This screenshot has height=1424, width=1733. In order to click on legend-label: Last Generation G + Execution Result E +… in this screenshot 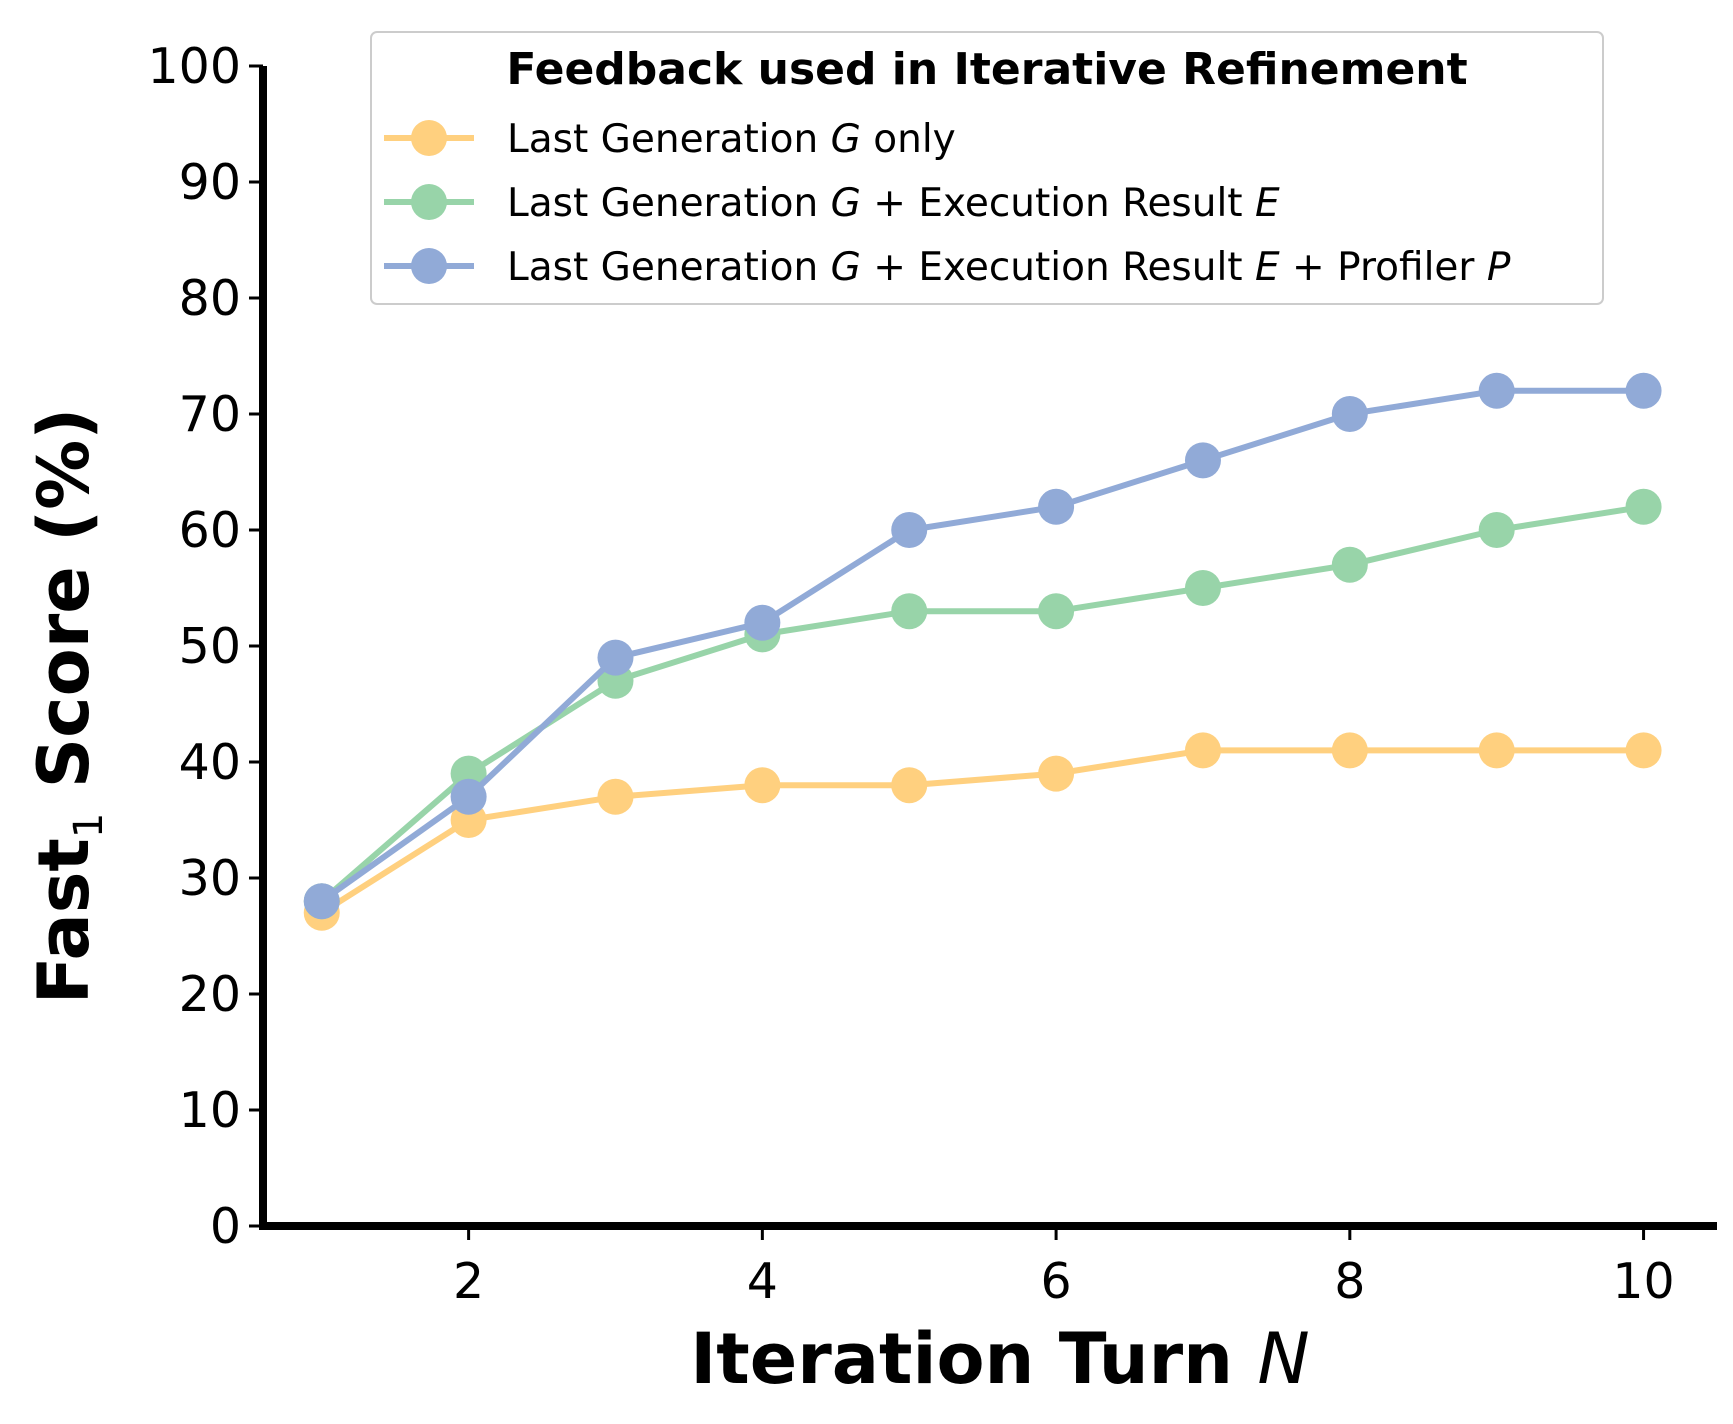, I will do `click(1009, 267)`.